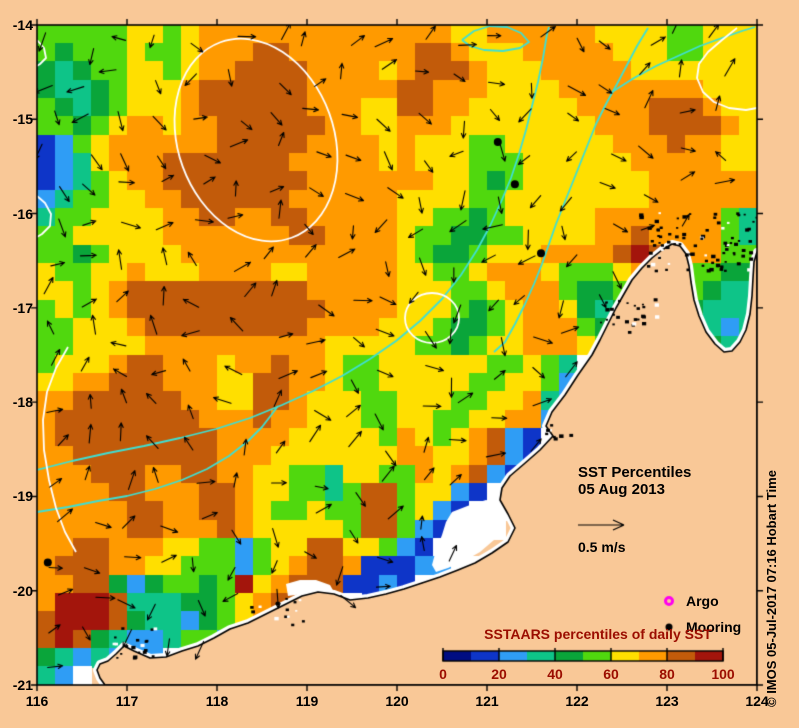  Describe the element at coordinates (667, 674) in the screenshot. I see `colorbar-tick-label: 80` at that location.